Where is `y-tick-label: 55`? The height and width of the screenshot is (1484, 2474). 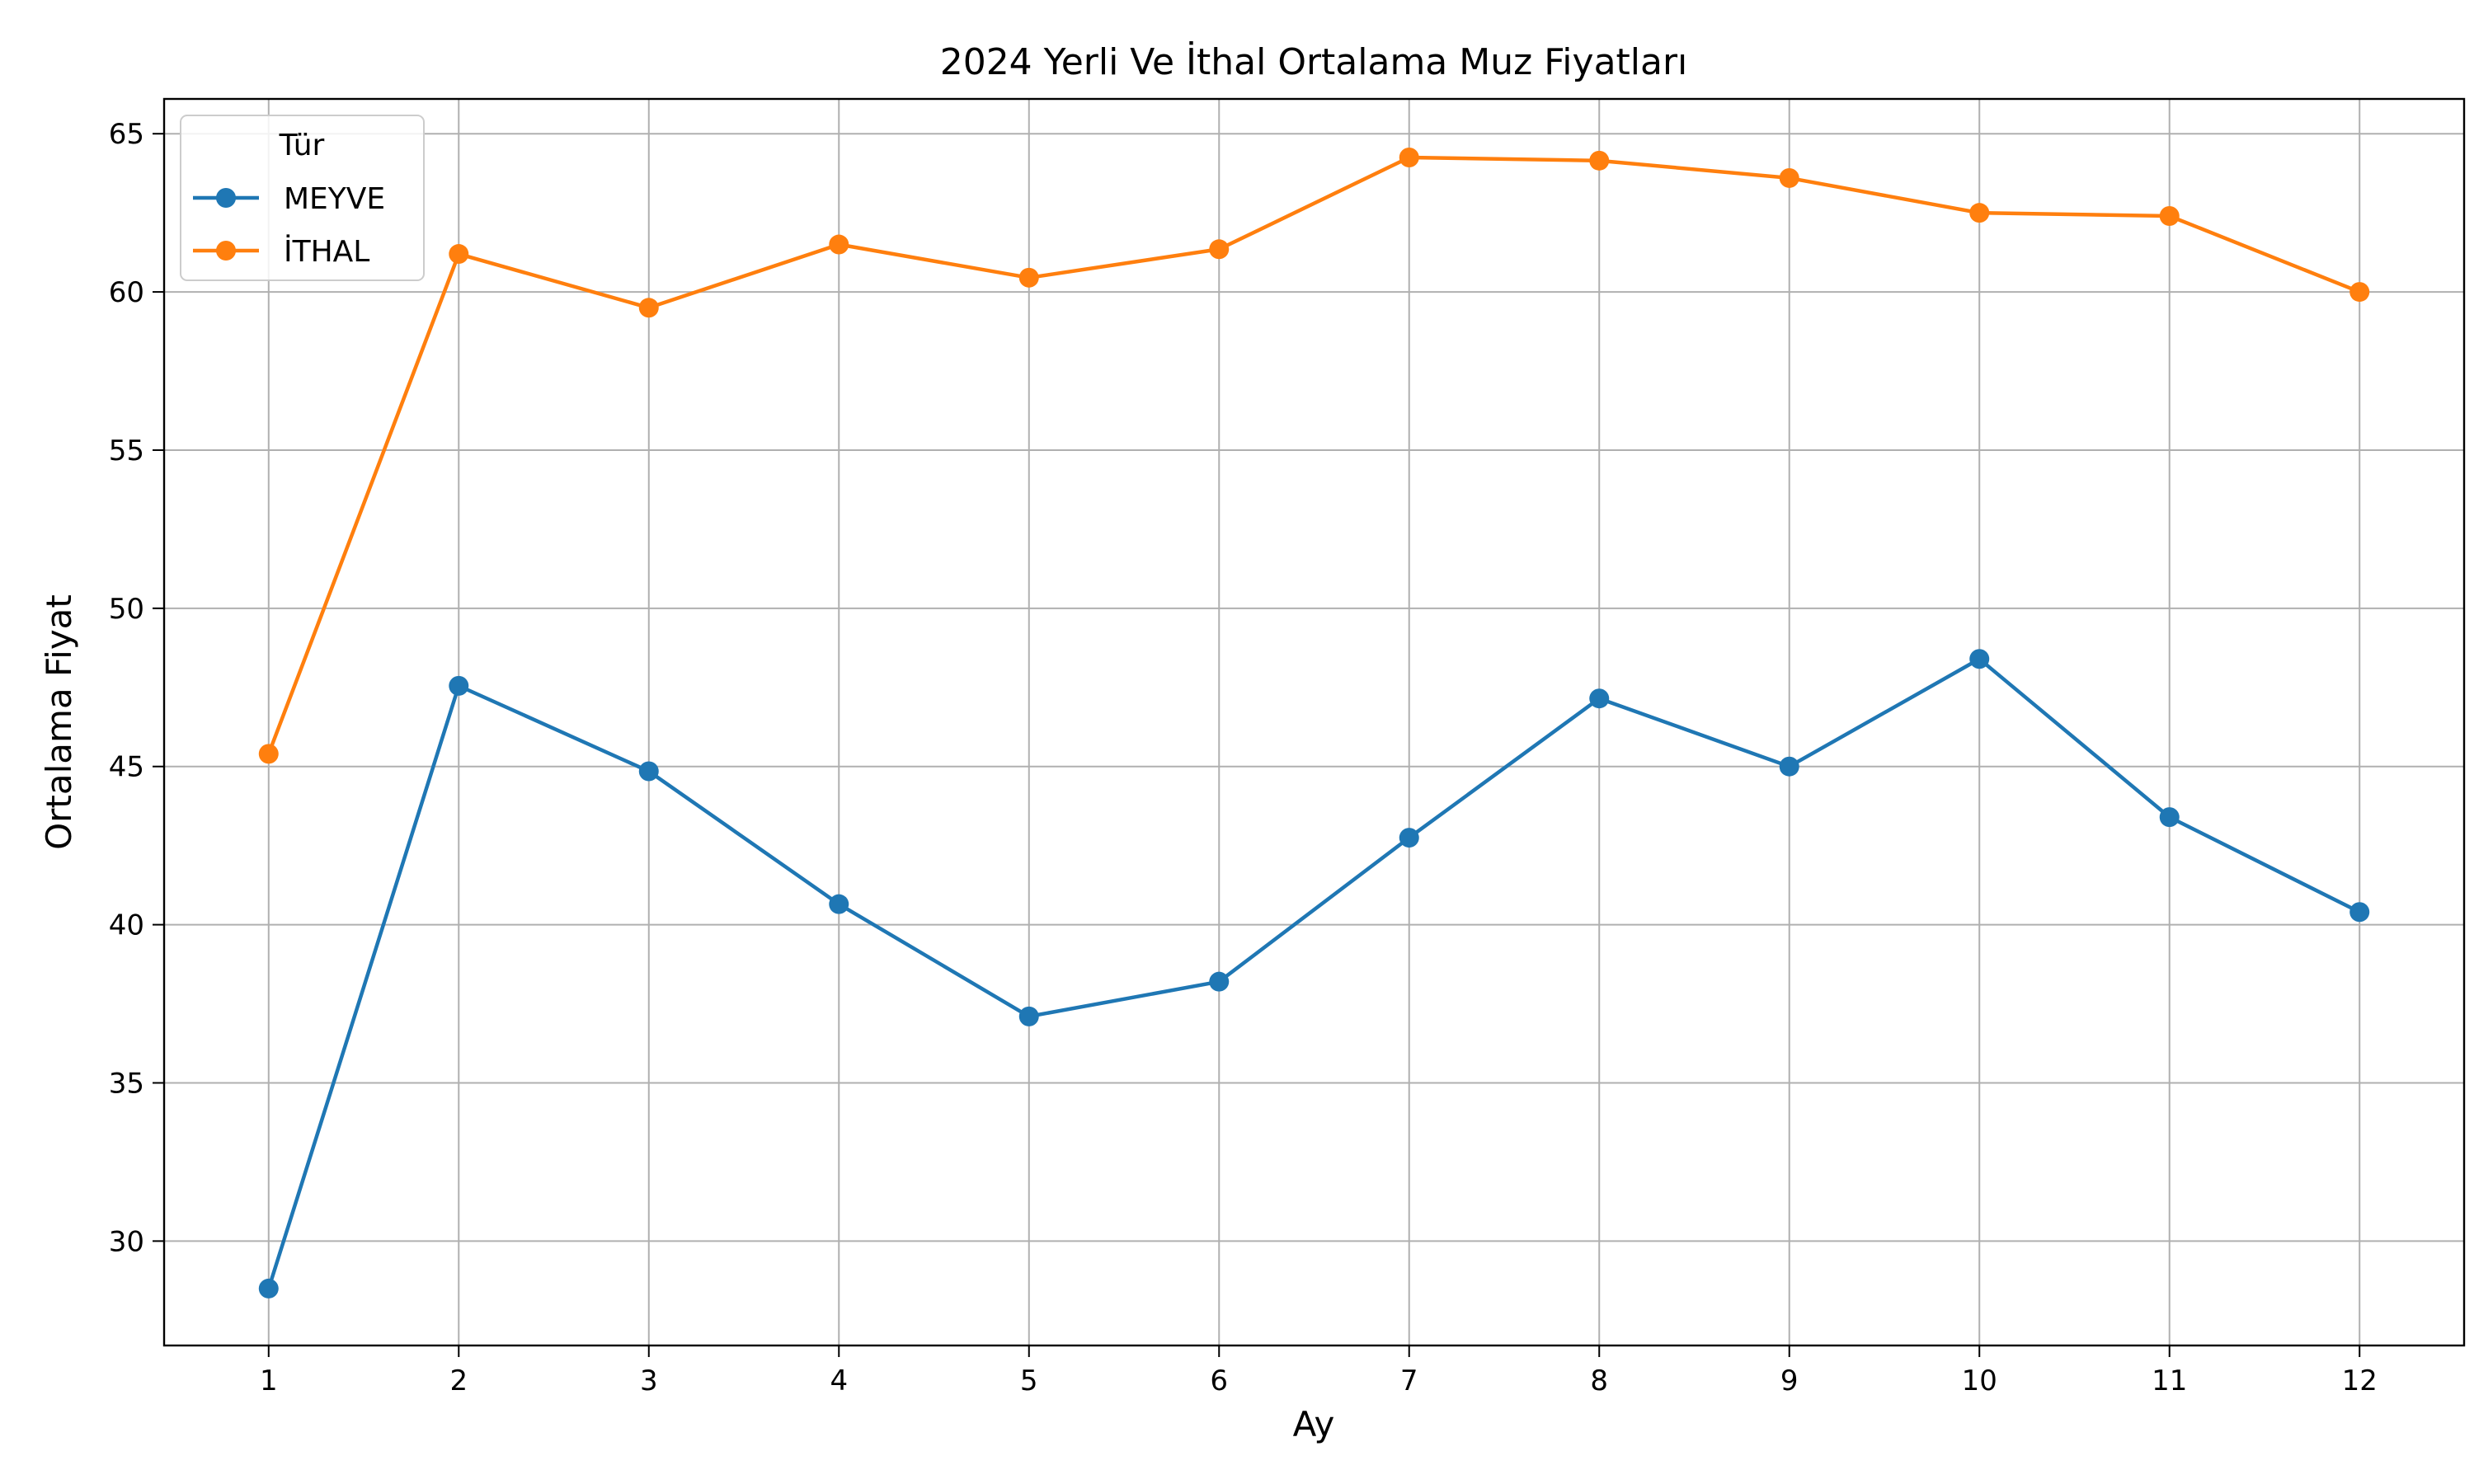 y-tick-label: 55 is located at coordinates (126, 450).